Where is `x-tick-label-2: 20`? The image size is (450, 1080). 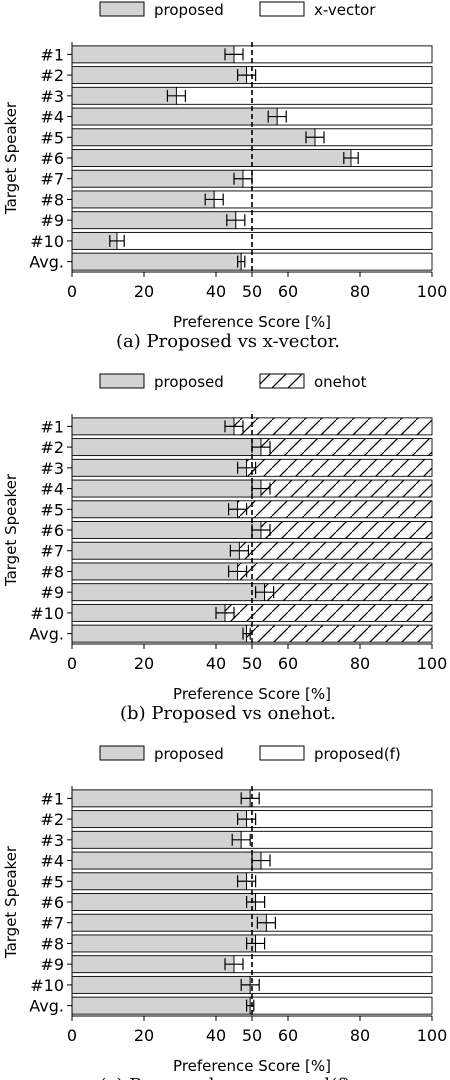
x-tick-label-2: 20 is located at coordinates (144, 1035).